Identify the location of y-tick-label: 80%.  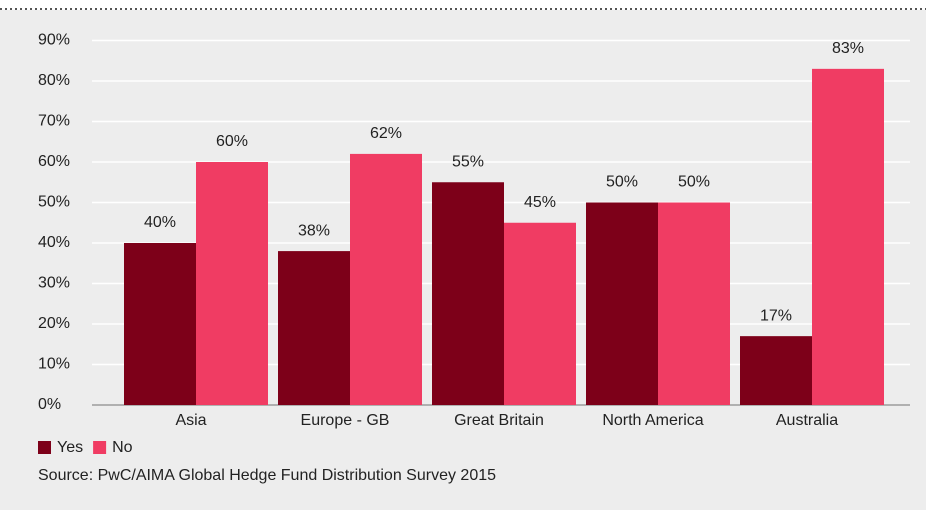
(54, 80).